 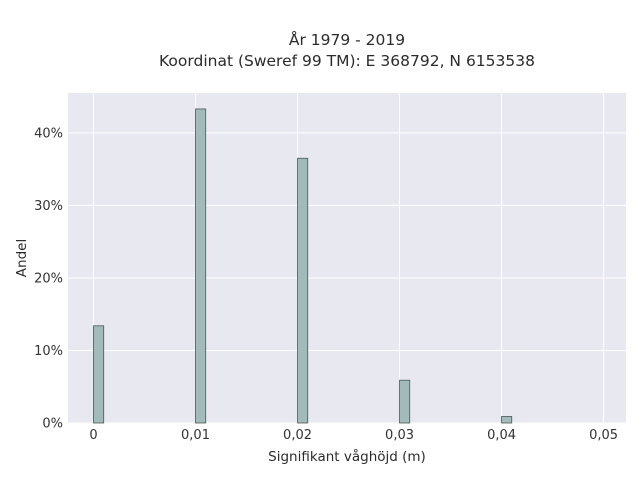 I want to click on y-tick-label-3: 30%, so click(x=48, y=206).